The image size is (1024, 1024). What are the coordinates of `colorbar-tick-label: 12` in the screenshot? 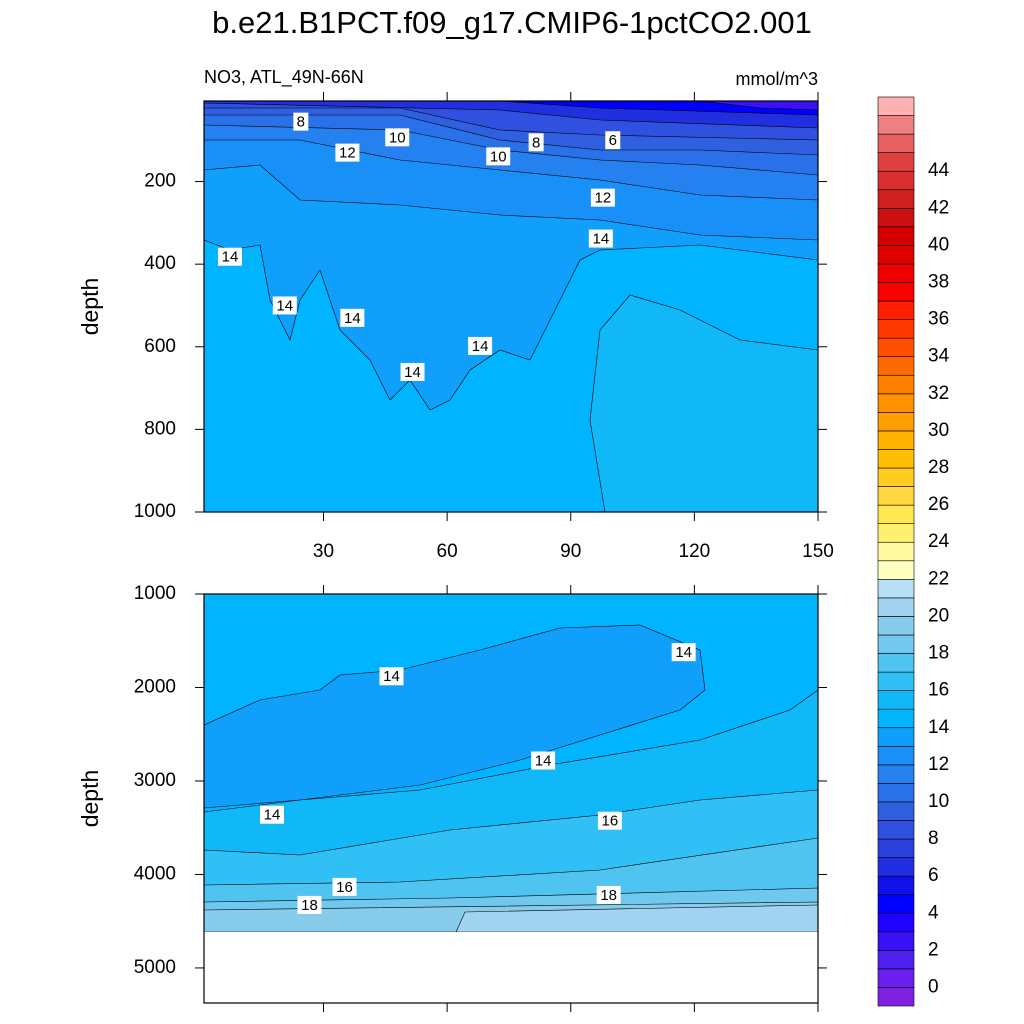 It's located at (938, 764).